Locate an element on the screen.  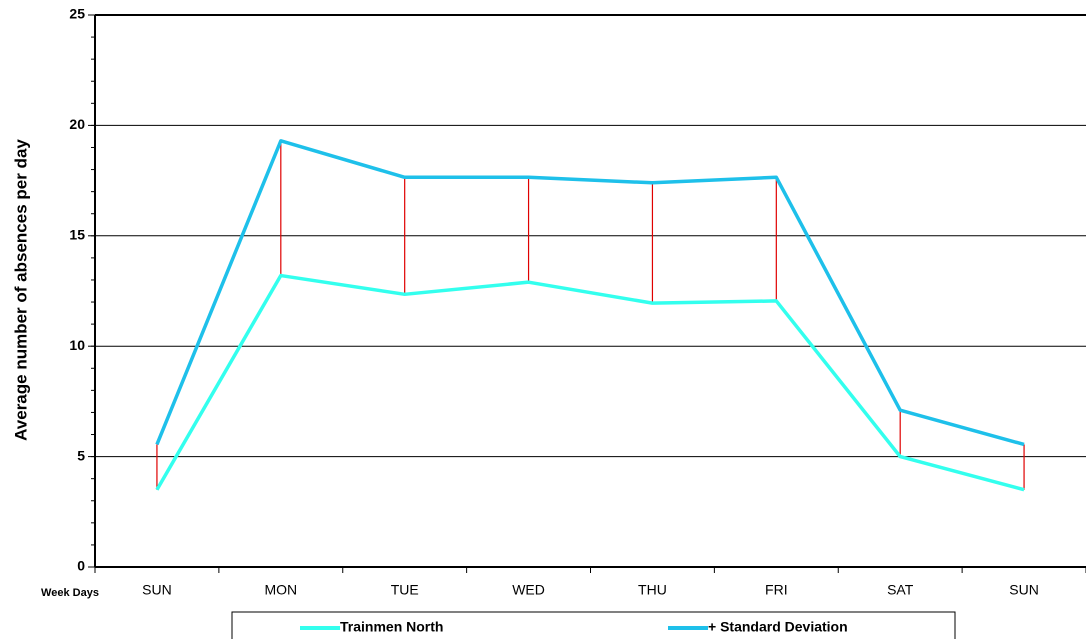
y-axis-label: Average number of absences per day is located at coordinates (20, 290).